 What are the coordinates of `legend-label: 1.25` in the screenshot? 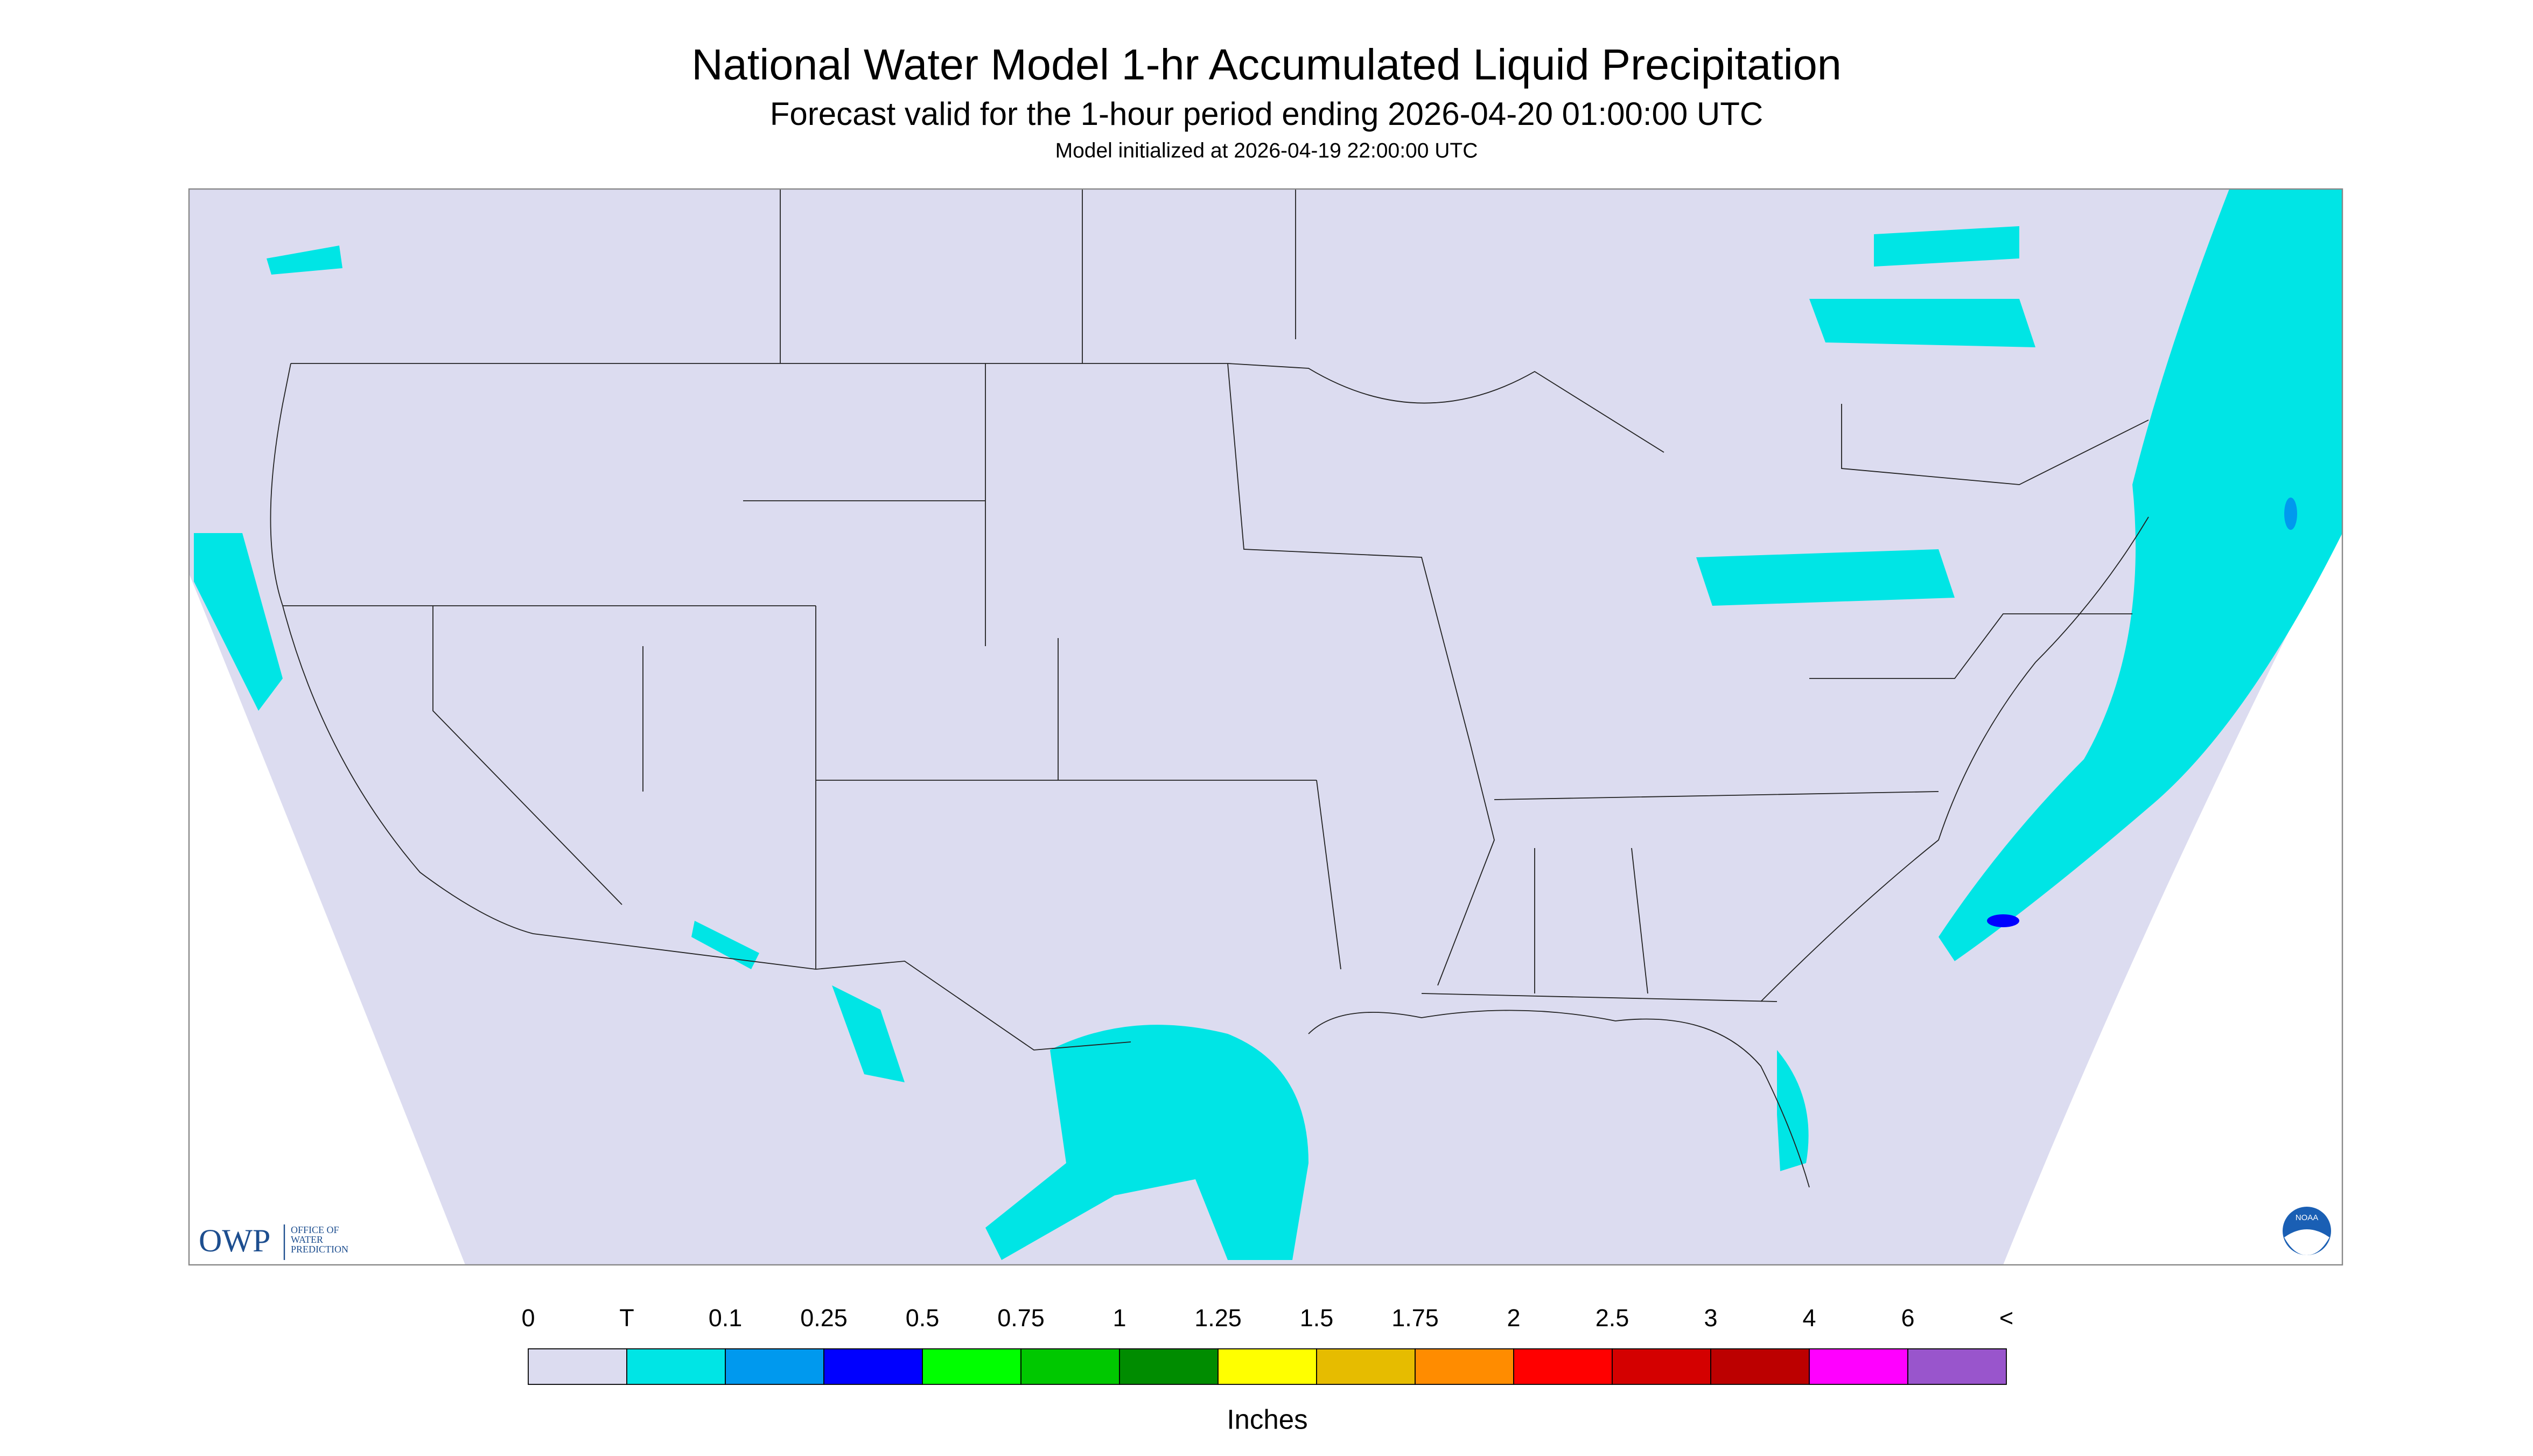 It's located at (1218, 1318).